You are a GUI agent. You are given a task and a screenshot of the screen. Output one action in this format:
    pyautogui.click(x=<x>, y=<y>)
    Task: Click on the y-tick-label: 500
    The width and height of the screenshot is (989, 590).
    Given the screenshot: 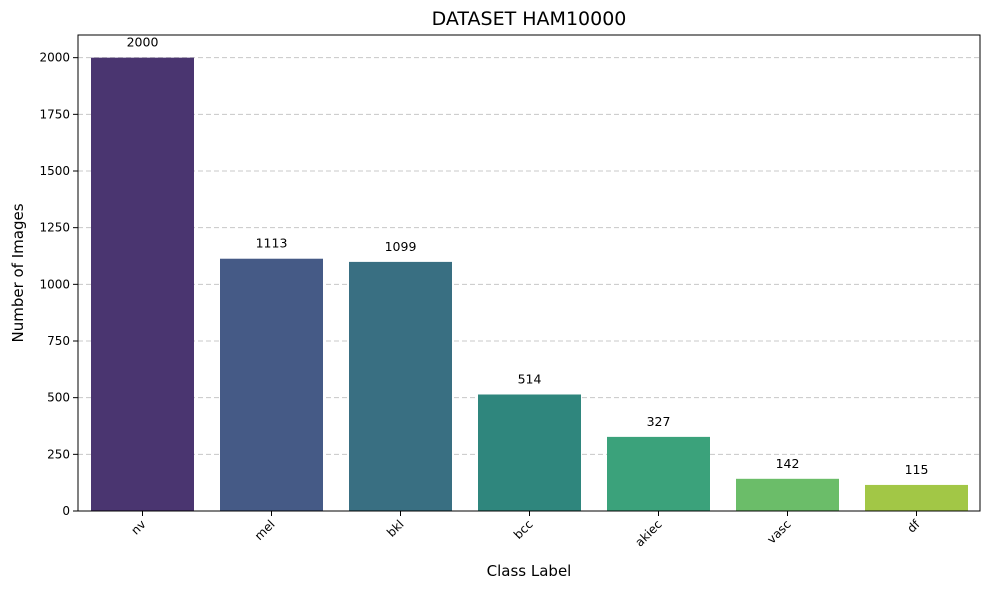 What is the action you would take?
    pyautogui.click(x=58, y=398)
    